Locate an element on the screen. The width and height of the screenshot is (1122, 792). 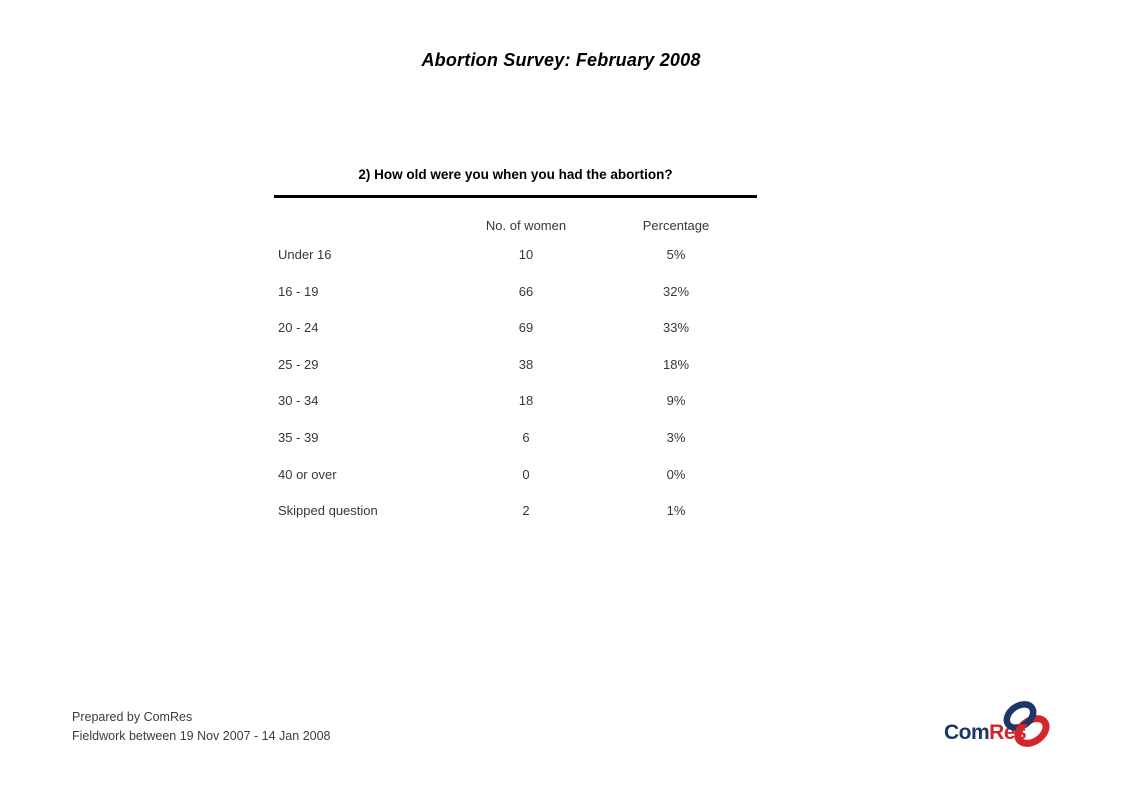
column-header-women: No. of women is located at coordinates (526, 225).